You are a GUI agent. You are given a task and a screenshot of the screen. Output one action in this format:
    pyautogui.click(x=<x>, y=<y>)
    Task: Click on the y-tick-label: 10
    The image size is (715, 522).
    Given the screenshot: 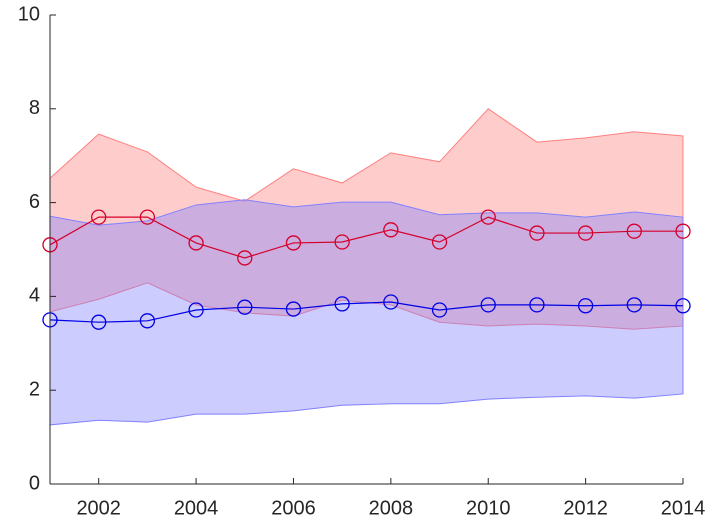 What is the action you would take?
    pyautogui.click(x=29, y=14)
    